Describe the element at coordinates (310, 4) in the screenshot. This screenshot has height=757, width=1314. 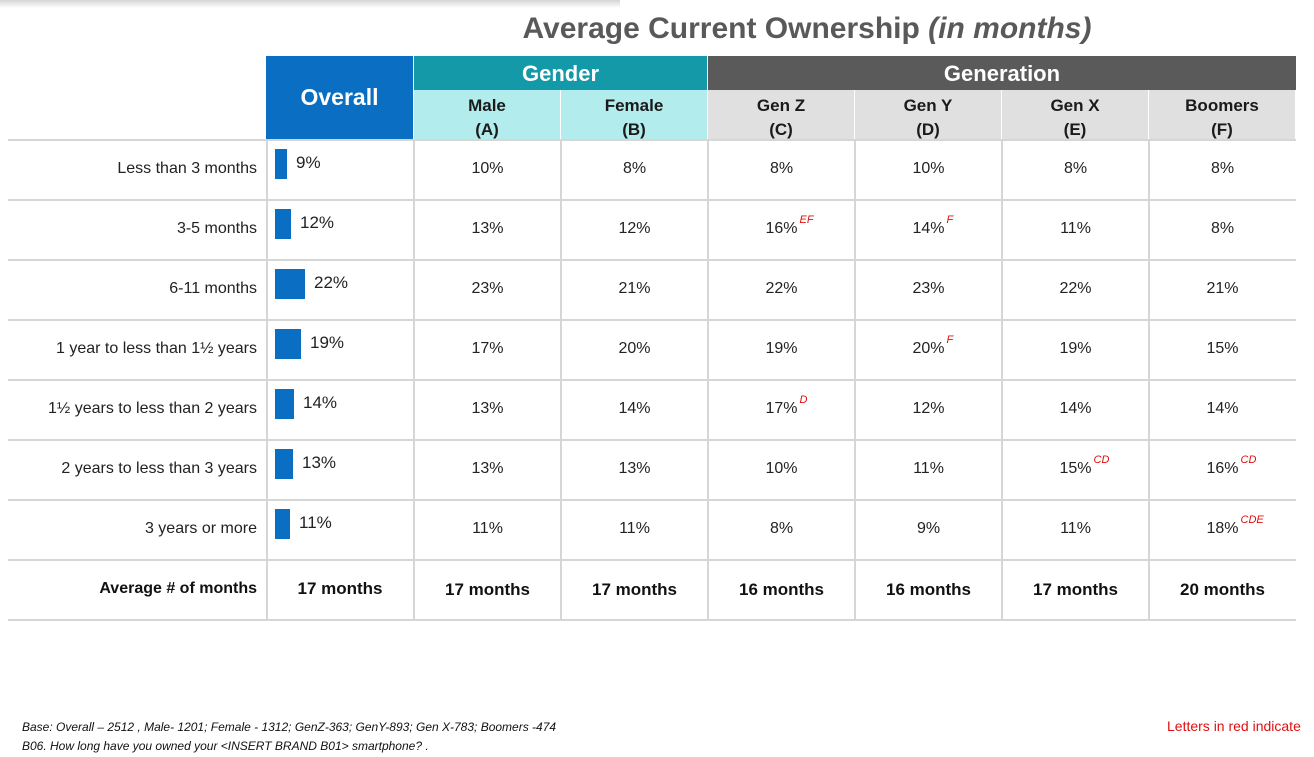
I see `top-shadow` at that location.